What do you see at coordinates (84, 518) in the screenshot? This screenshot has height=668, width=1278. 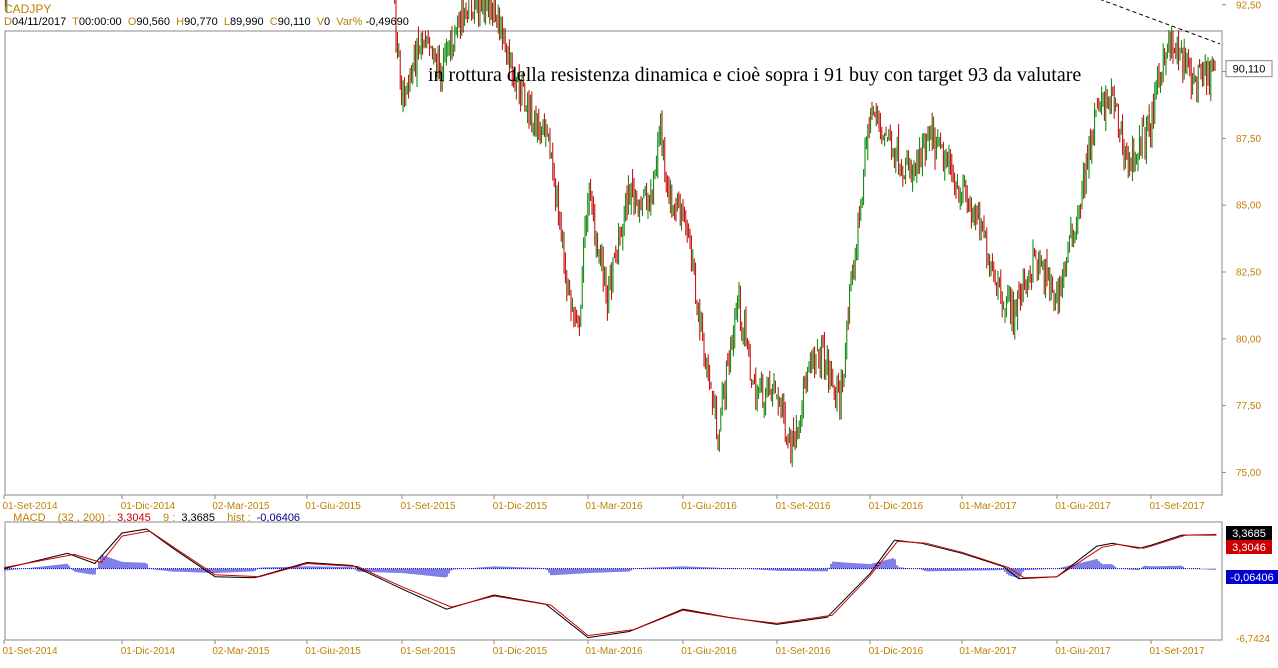 I see `macd-params: (32 , 200) :` at bounding box center [84, 518].